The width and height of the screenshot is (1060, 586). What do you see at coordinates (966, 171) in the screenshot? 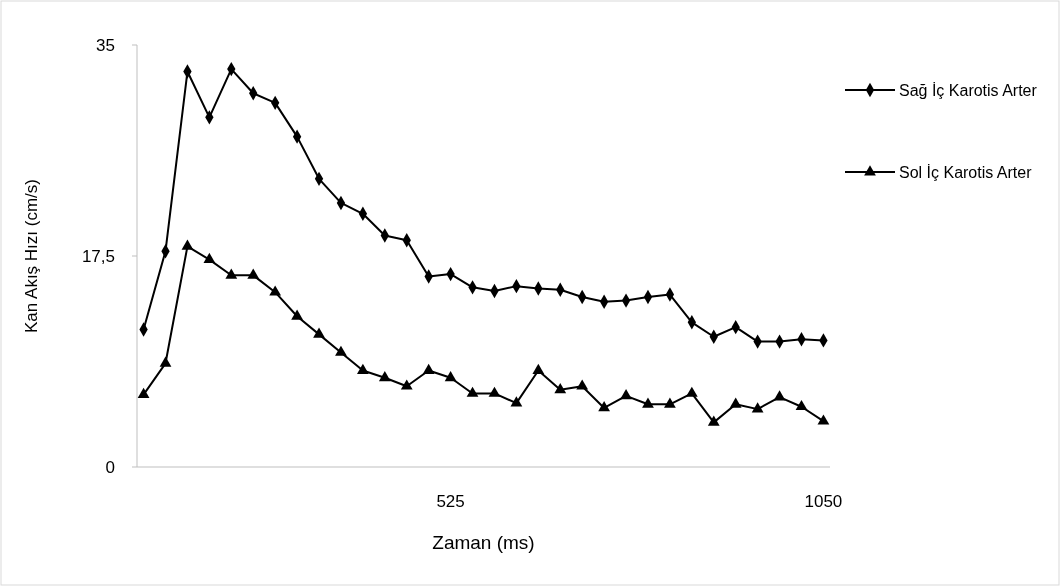
I see `legend-label: Sol İç Karotis Arter` at bounding box center [966, 171].